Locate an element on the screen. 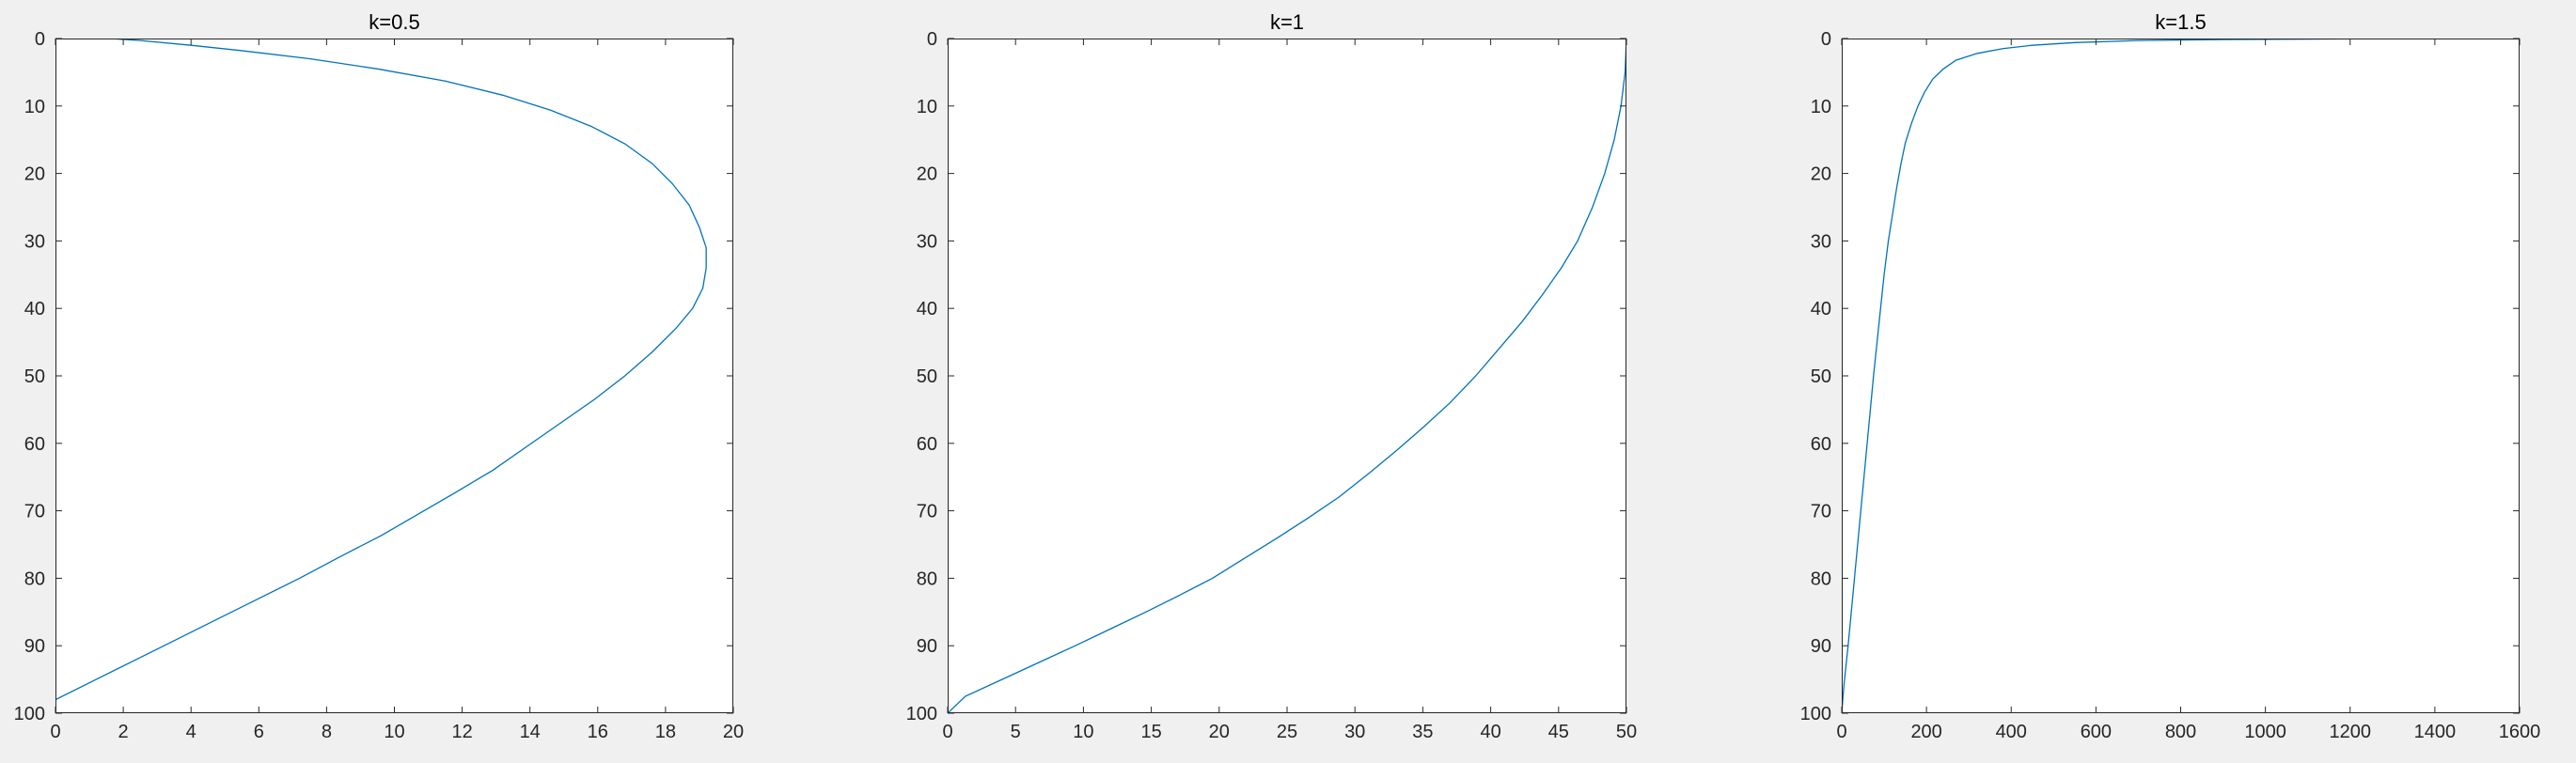 This screenshot has height=763, width=2576. x-tick-label: 35 is located at coordinates (1423, 732).